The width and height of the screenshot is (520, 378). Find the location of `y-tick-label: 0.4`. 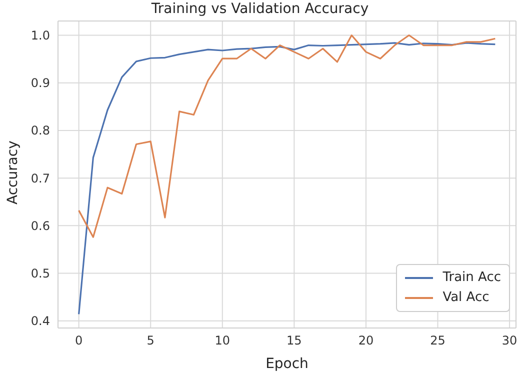

y-tick-label: 0.4 is located at coordinates (40, 321).